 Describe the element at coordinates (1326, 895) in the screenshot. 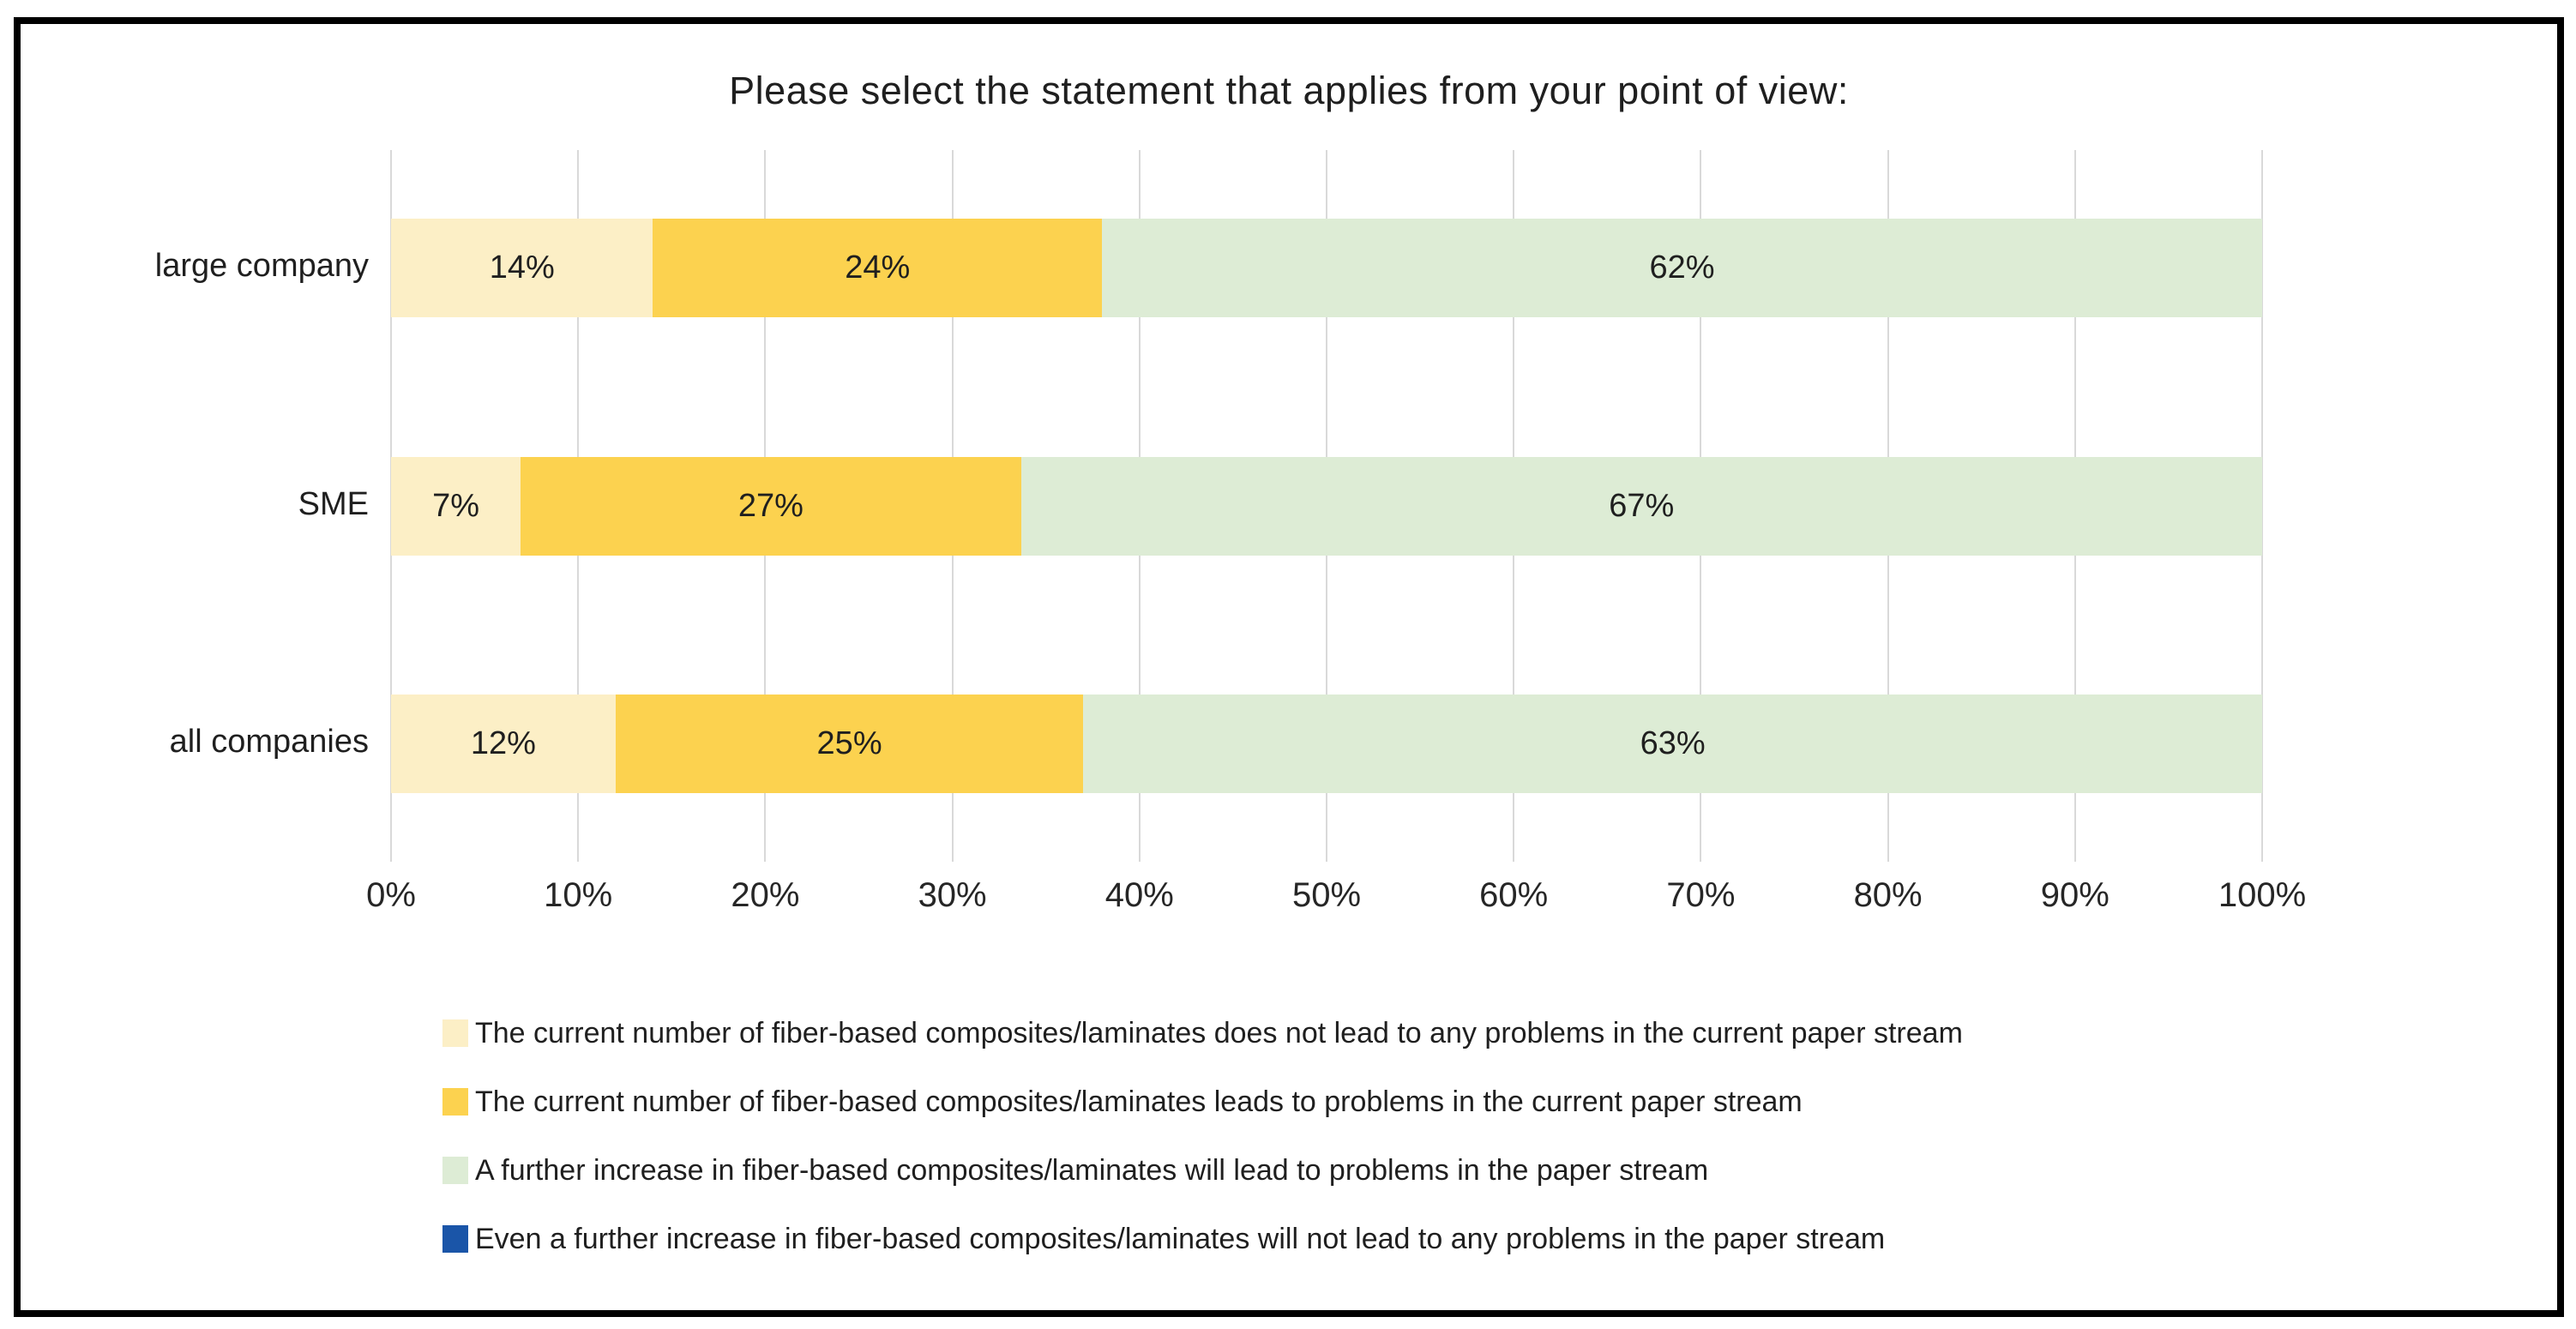

I see `x-tick-label: 50%` at that location.